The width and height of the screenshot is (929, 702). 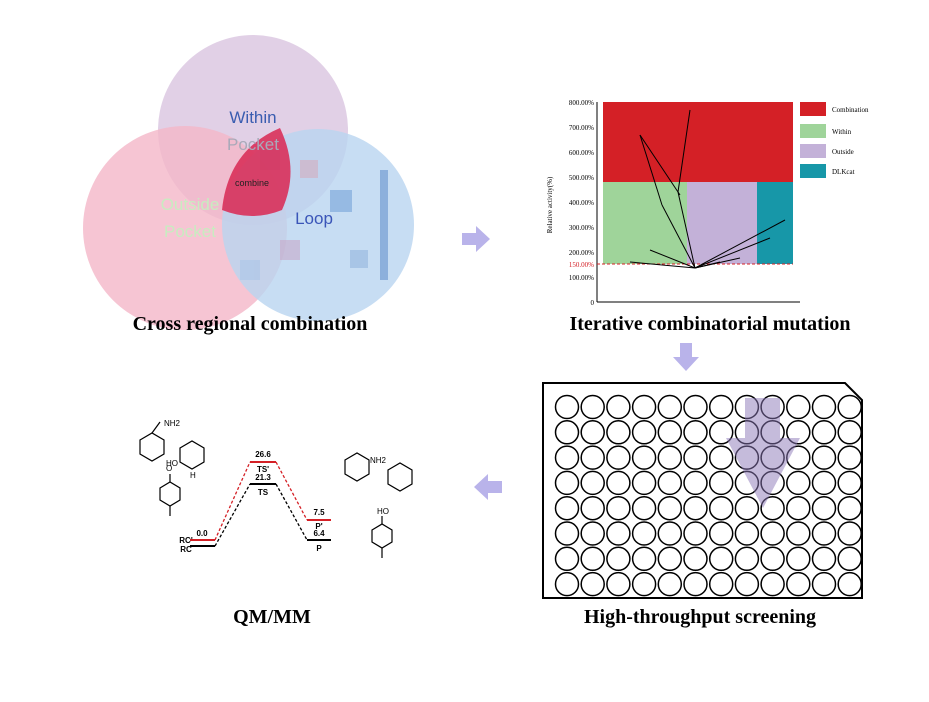 I want to click on legend-label: Within, so click(x=842, y=132).